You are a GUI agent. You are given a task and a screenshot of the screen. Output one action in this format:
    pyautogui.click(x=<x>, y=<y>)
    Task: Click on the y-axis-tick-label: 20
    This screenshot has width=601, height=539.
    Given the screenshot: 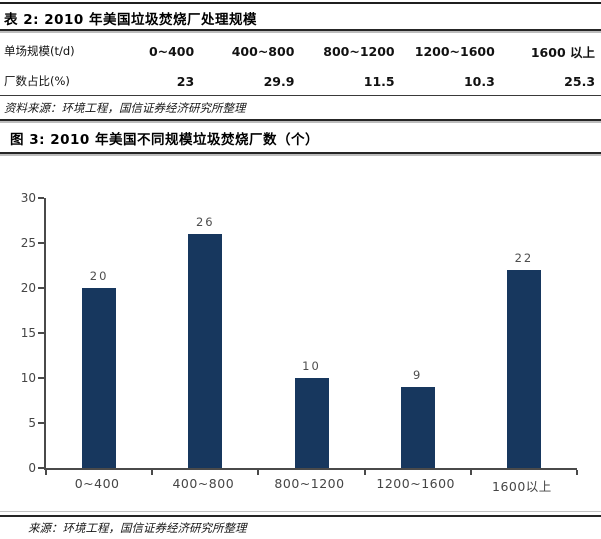 What is the action you would take?
    pyautogui.click(x=28, y=288)
    